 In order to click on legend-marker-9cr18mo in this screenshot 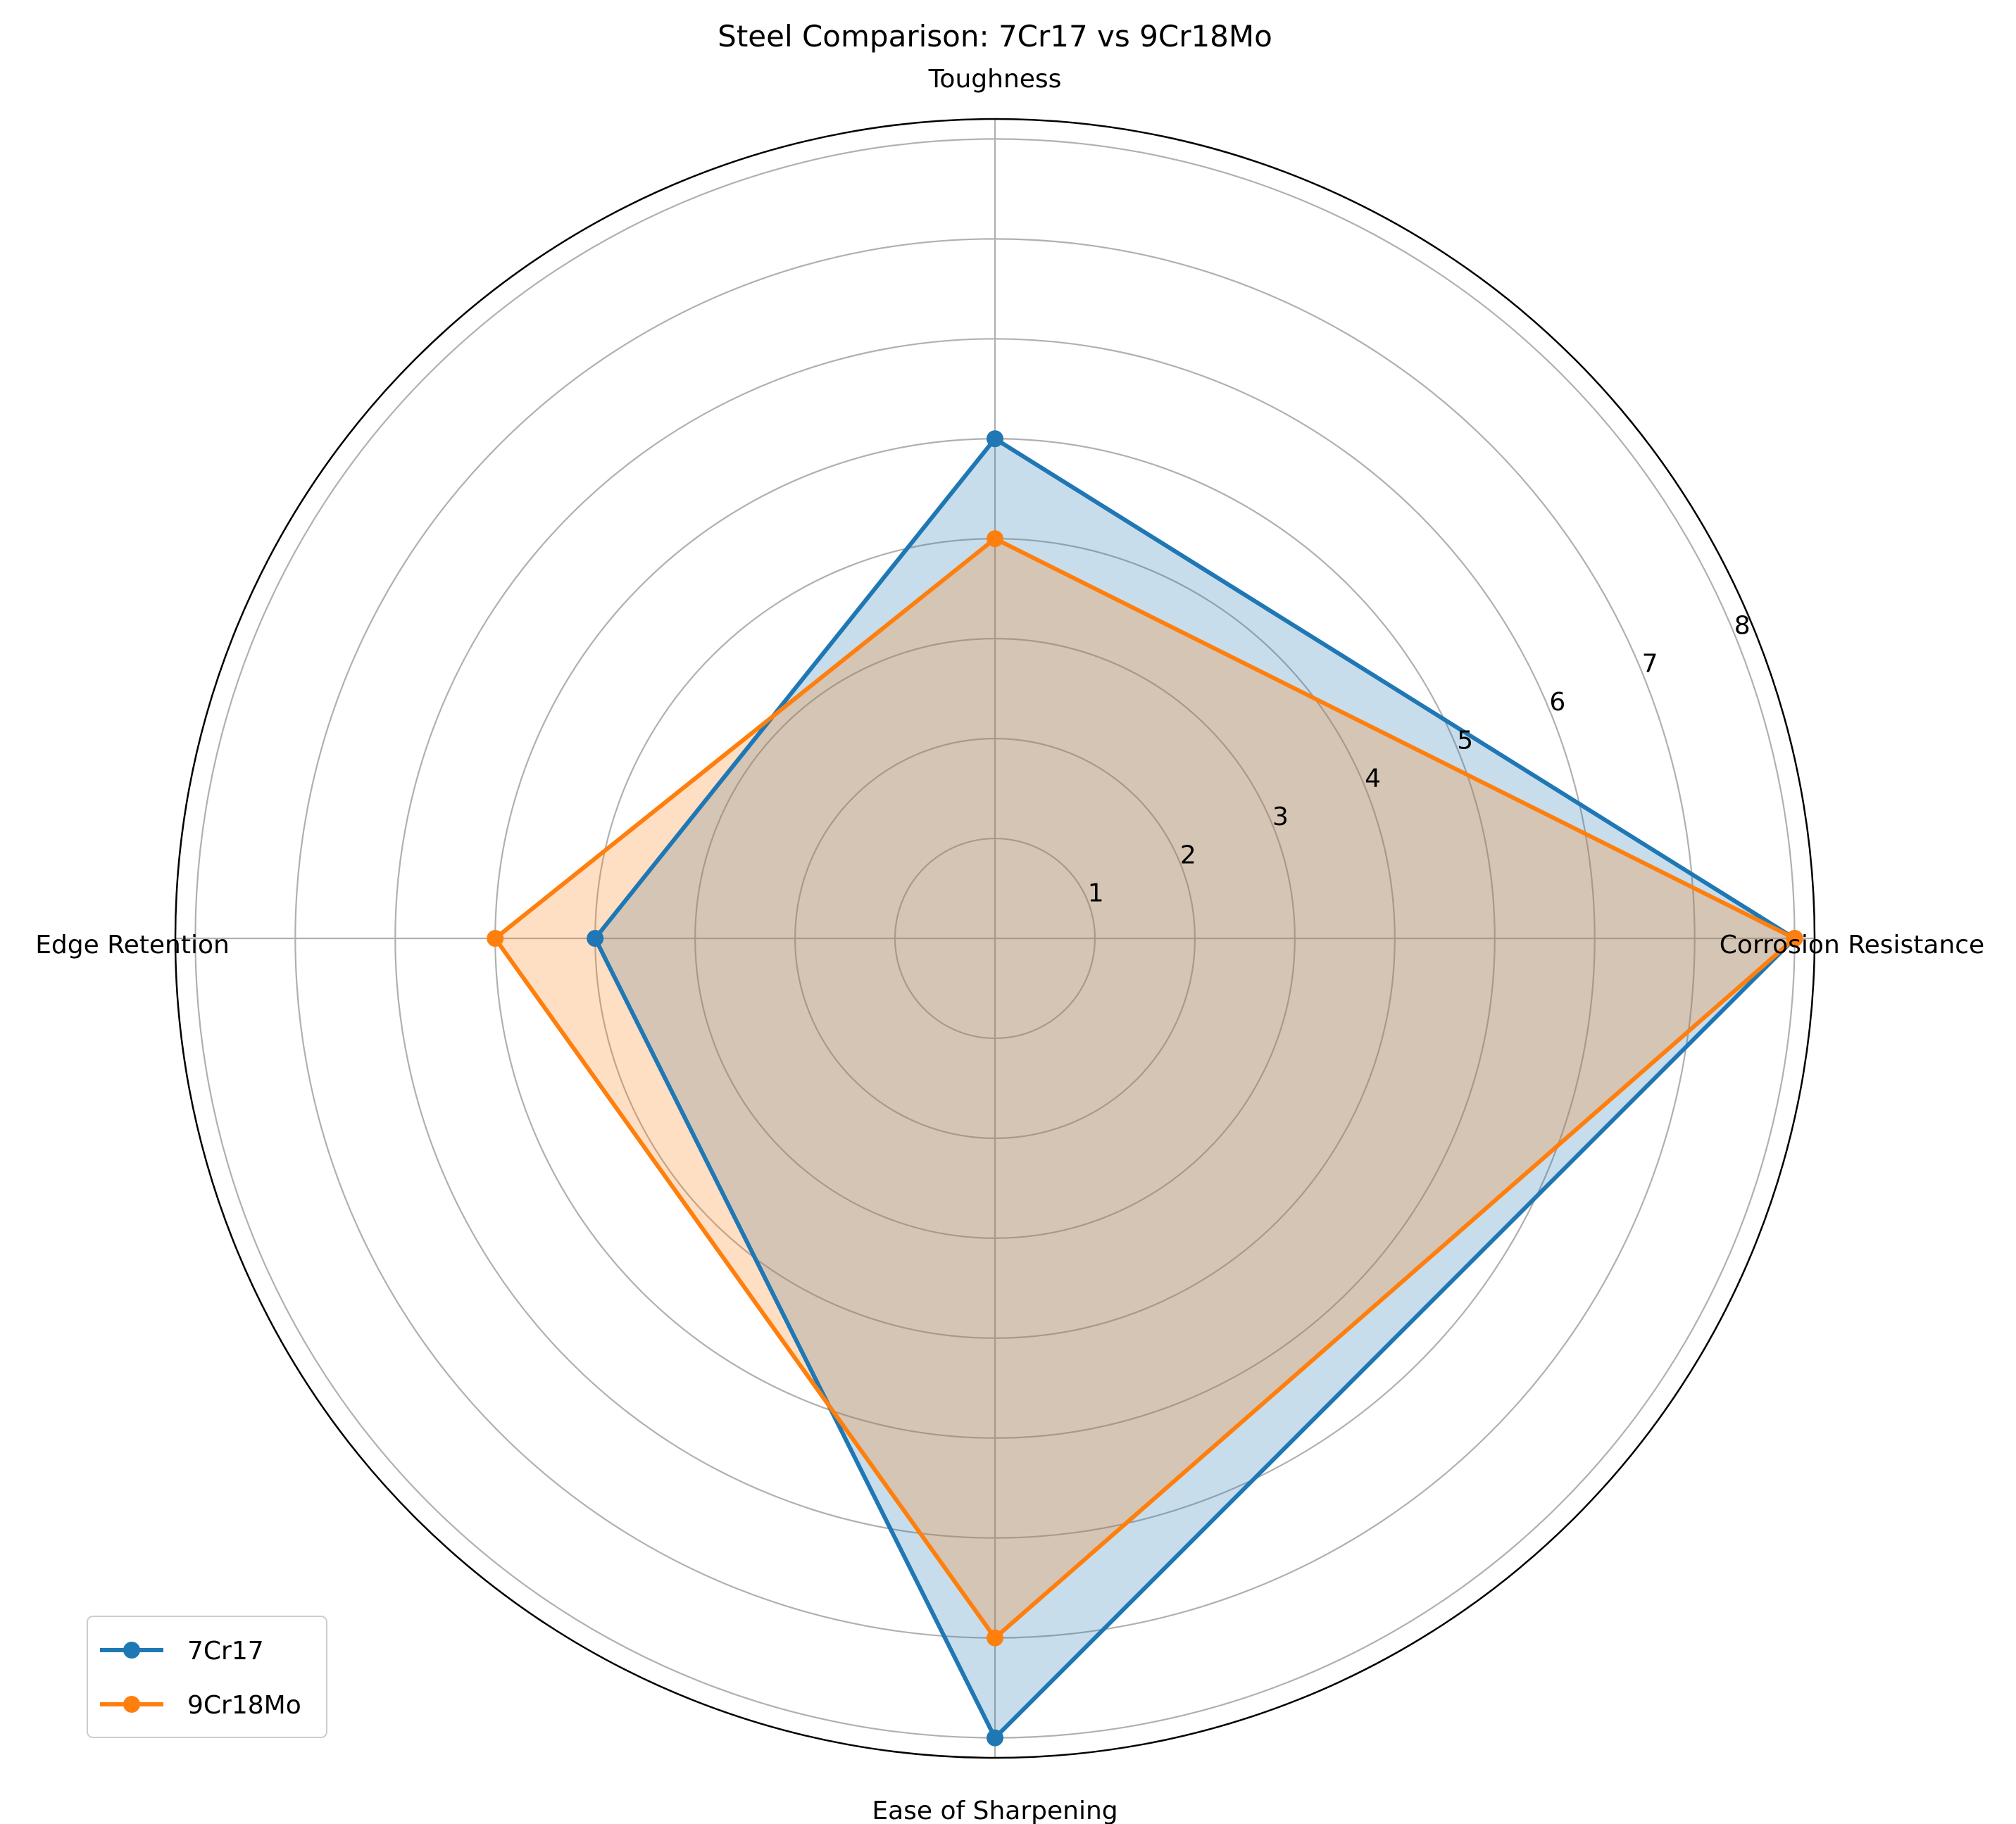, I will do `click(131, 1704)`.